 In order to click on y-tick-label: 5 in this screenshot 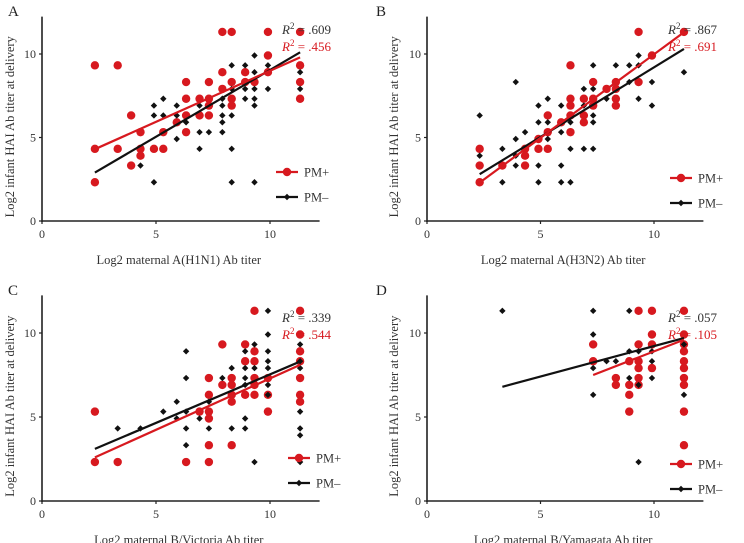, I will do `click(418, 138)`.